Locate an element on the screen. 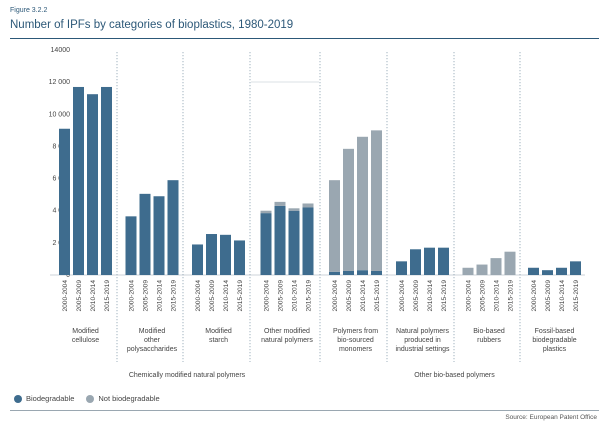 The image size is (609, 430). group-label: industrial settings is located at coordinates (422, 349).